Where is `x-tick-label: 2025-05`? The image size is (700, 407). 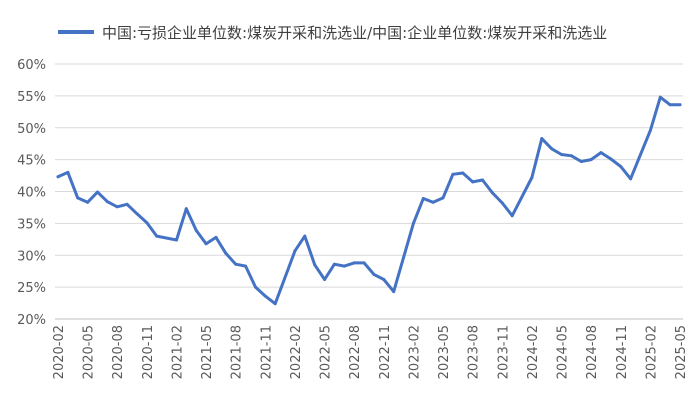 x-tick-label: 2025-05 is located at coordinates (681, 352).